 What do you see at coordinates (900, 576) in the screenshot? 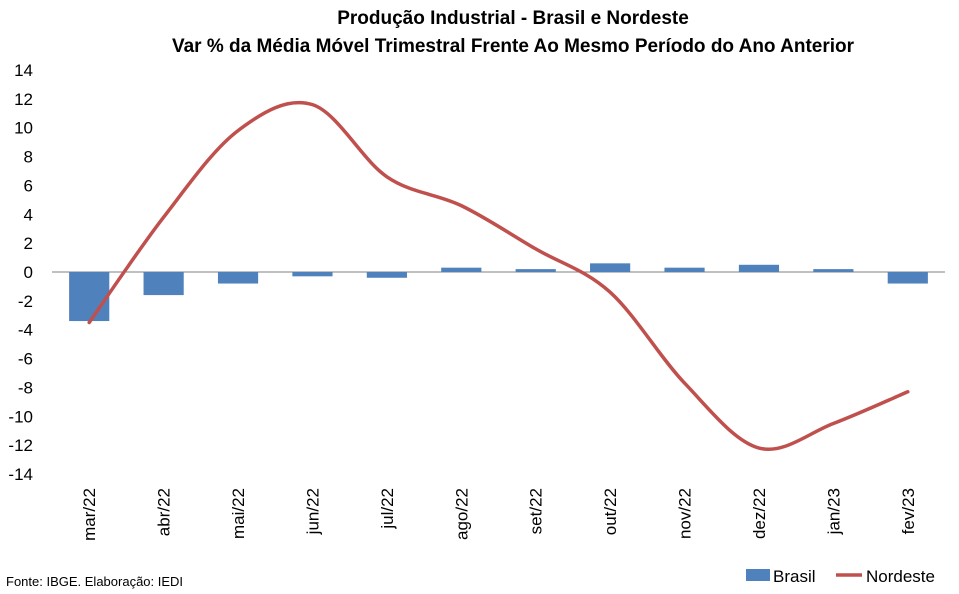
I see `legend-label-nordeste: Nordeste` at bounding box center [900, 576].